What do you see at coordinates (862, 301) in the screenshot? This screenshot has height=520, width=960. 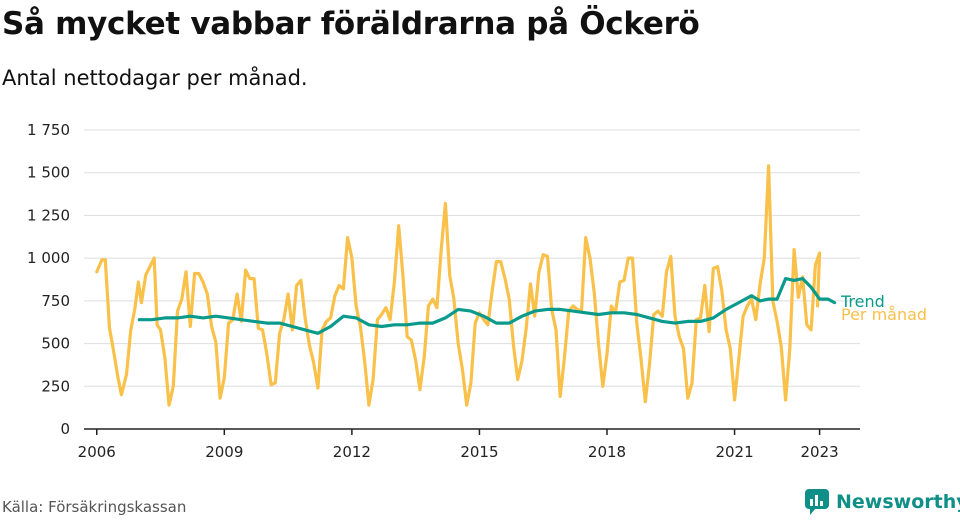 I see `series-label-trend: Trend` at bounding box center [862, 301].